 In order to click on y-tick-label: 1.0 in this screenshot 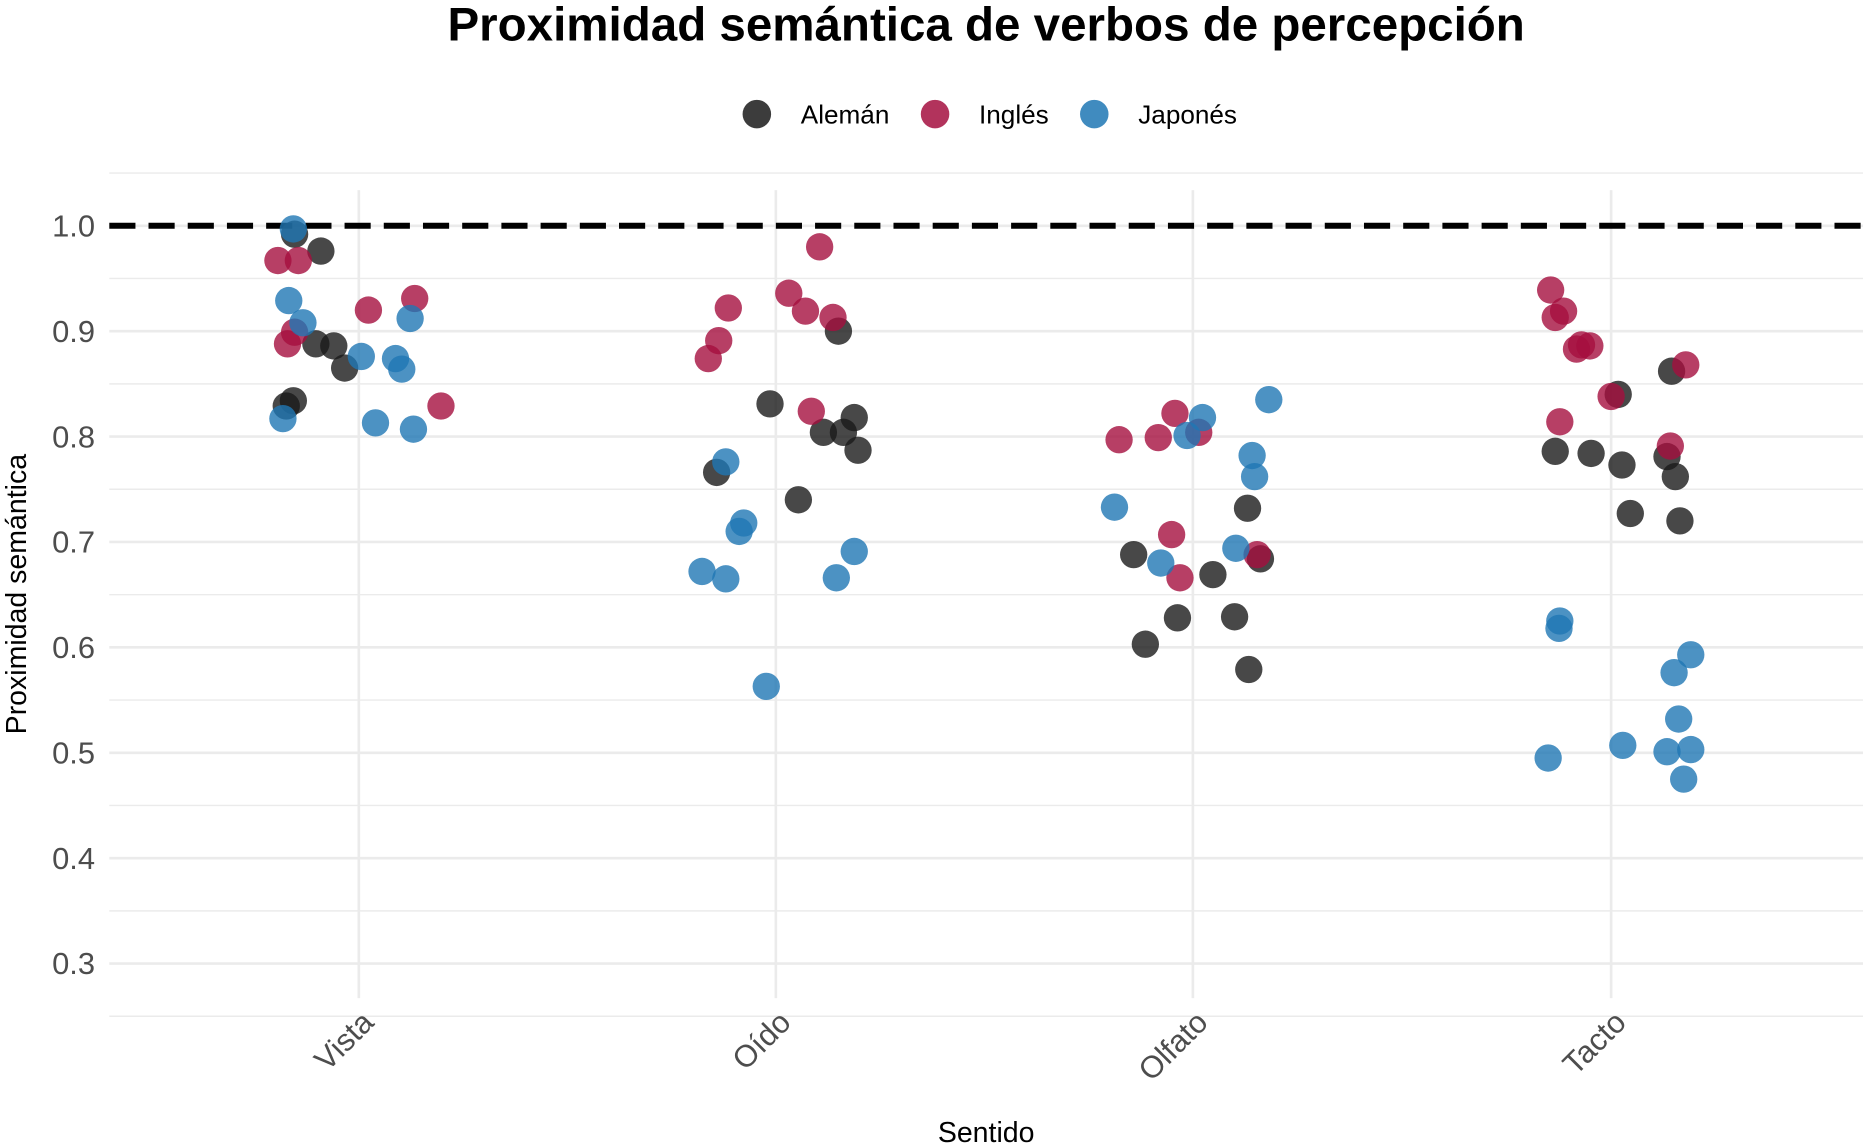, I will do `click(73, 225)`.